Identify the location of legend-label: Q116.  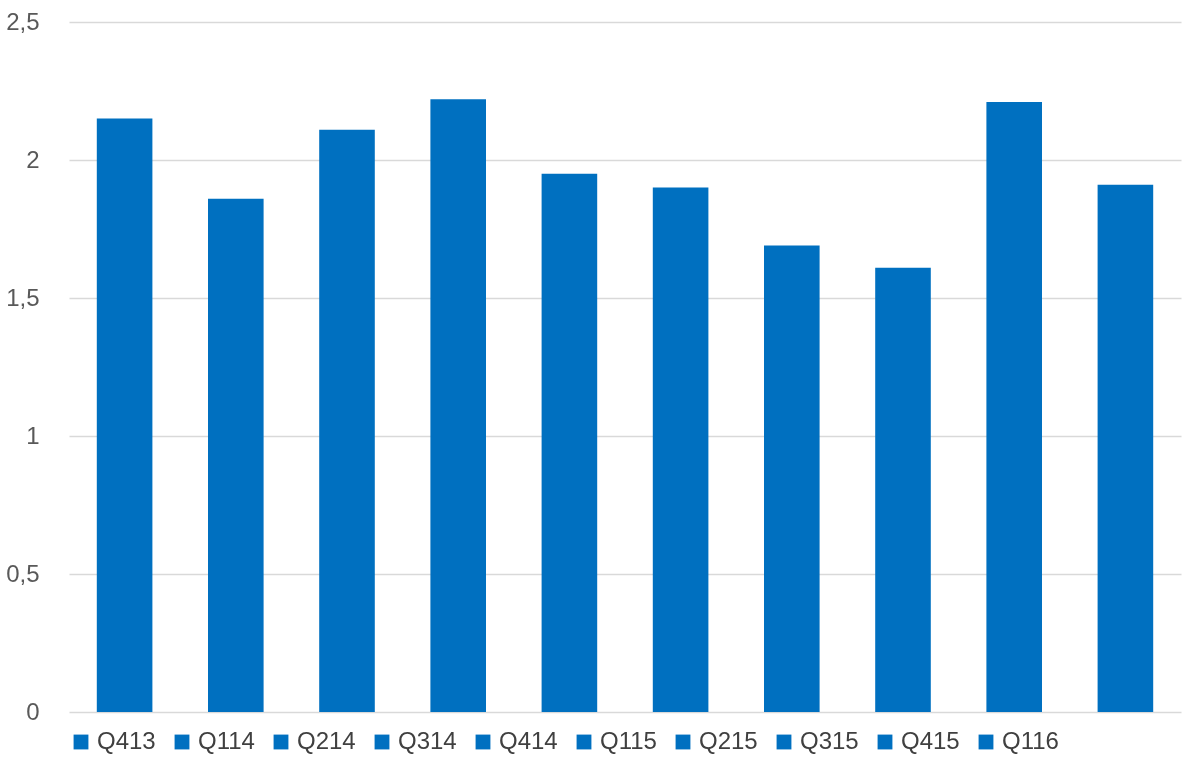
(1030, 740).